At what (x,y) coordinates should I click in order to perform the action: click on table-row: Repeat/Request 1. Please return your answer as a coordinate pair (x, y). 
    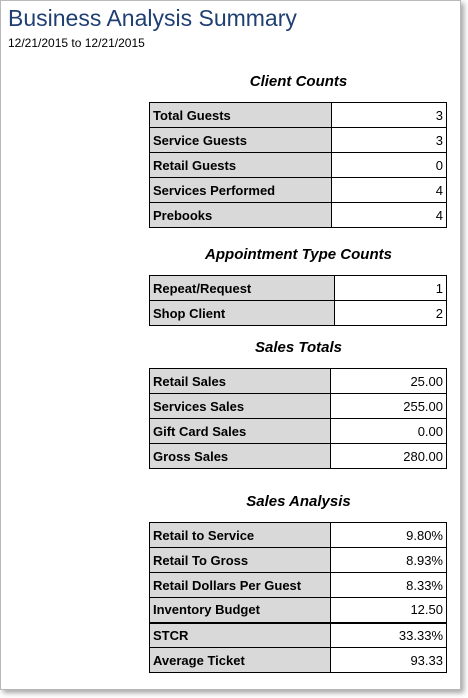
    Looking at the image, I should click on (298, 288).